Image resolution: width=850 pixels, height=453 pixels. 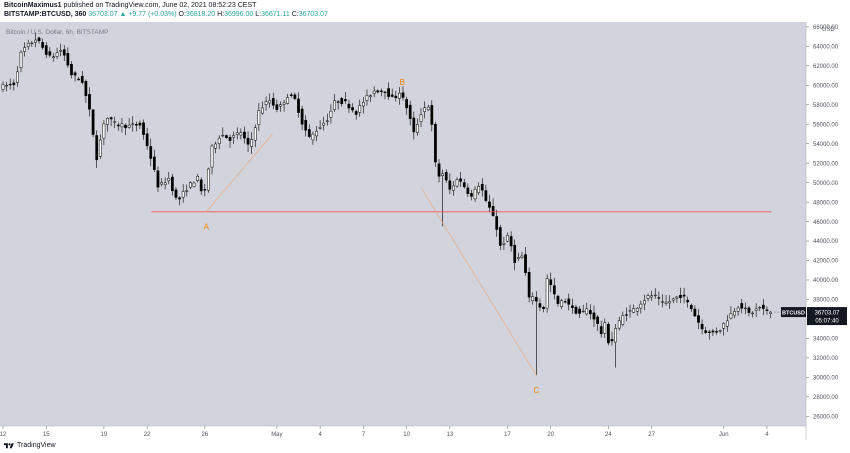 What do you see at coordinates (33, 5) in the screenshot?
I see `author-name: BitcoinMaximus1` at bounding box center [33, 5].